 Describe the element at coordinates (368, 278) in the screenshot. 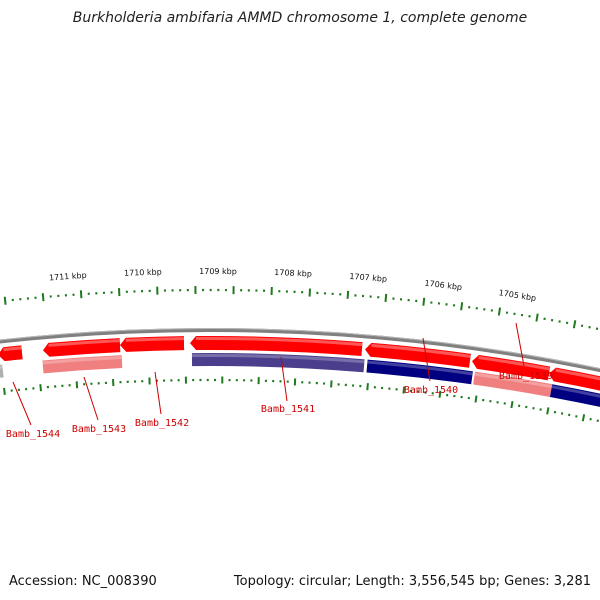

I see `ruler-tick-label: 1707 kbp` at that location.